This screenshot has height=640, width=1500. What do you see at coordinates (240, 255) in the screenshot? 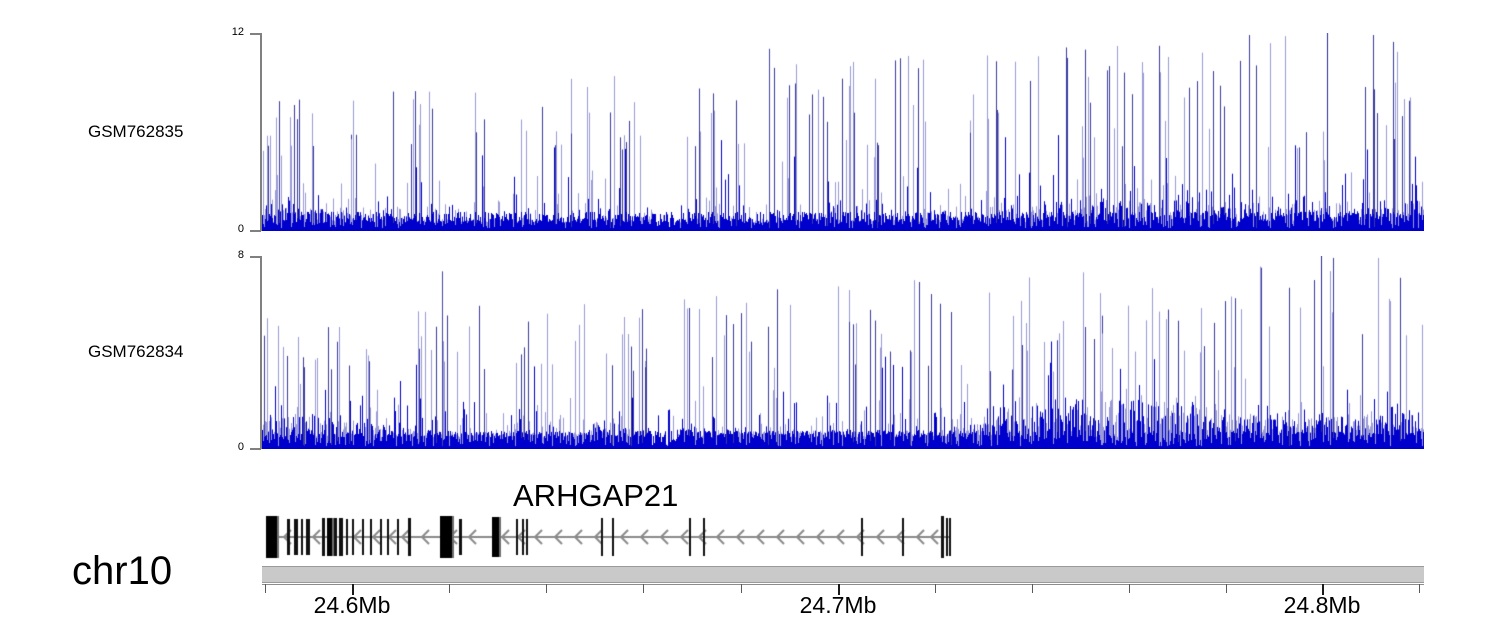
I see `y-axis-max-label: 8` at bounding box center [240, 255].